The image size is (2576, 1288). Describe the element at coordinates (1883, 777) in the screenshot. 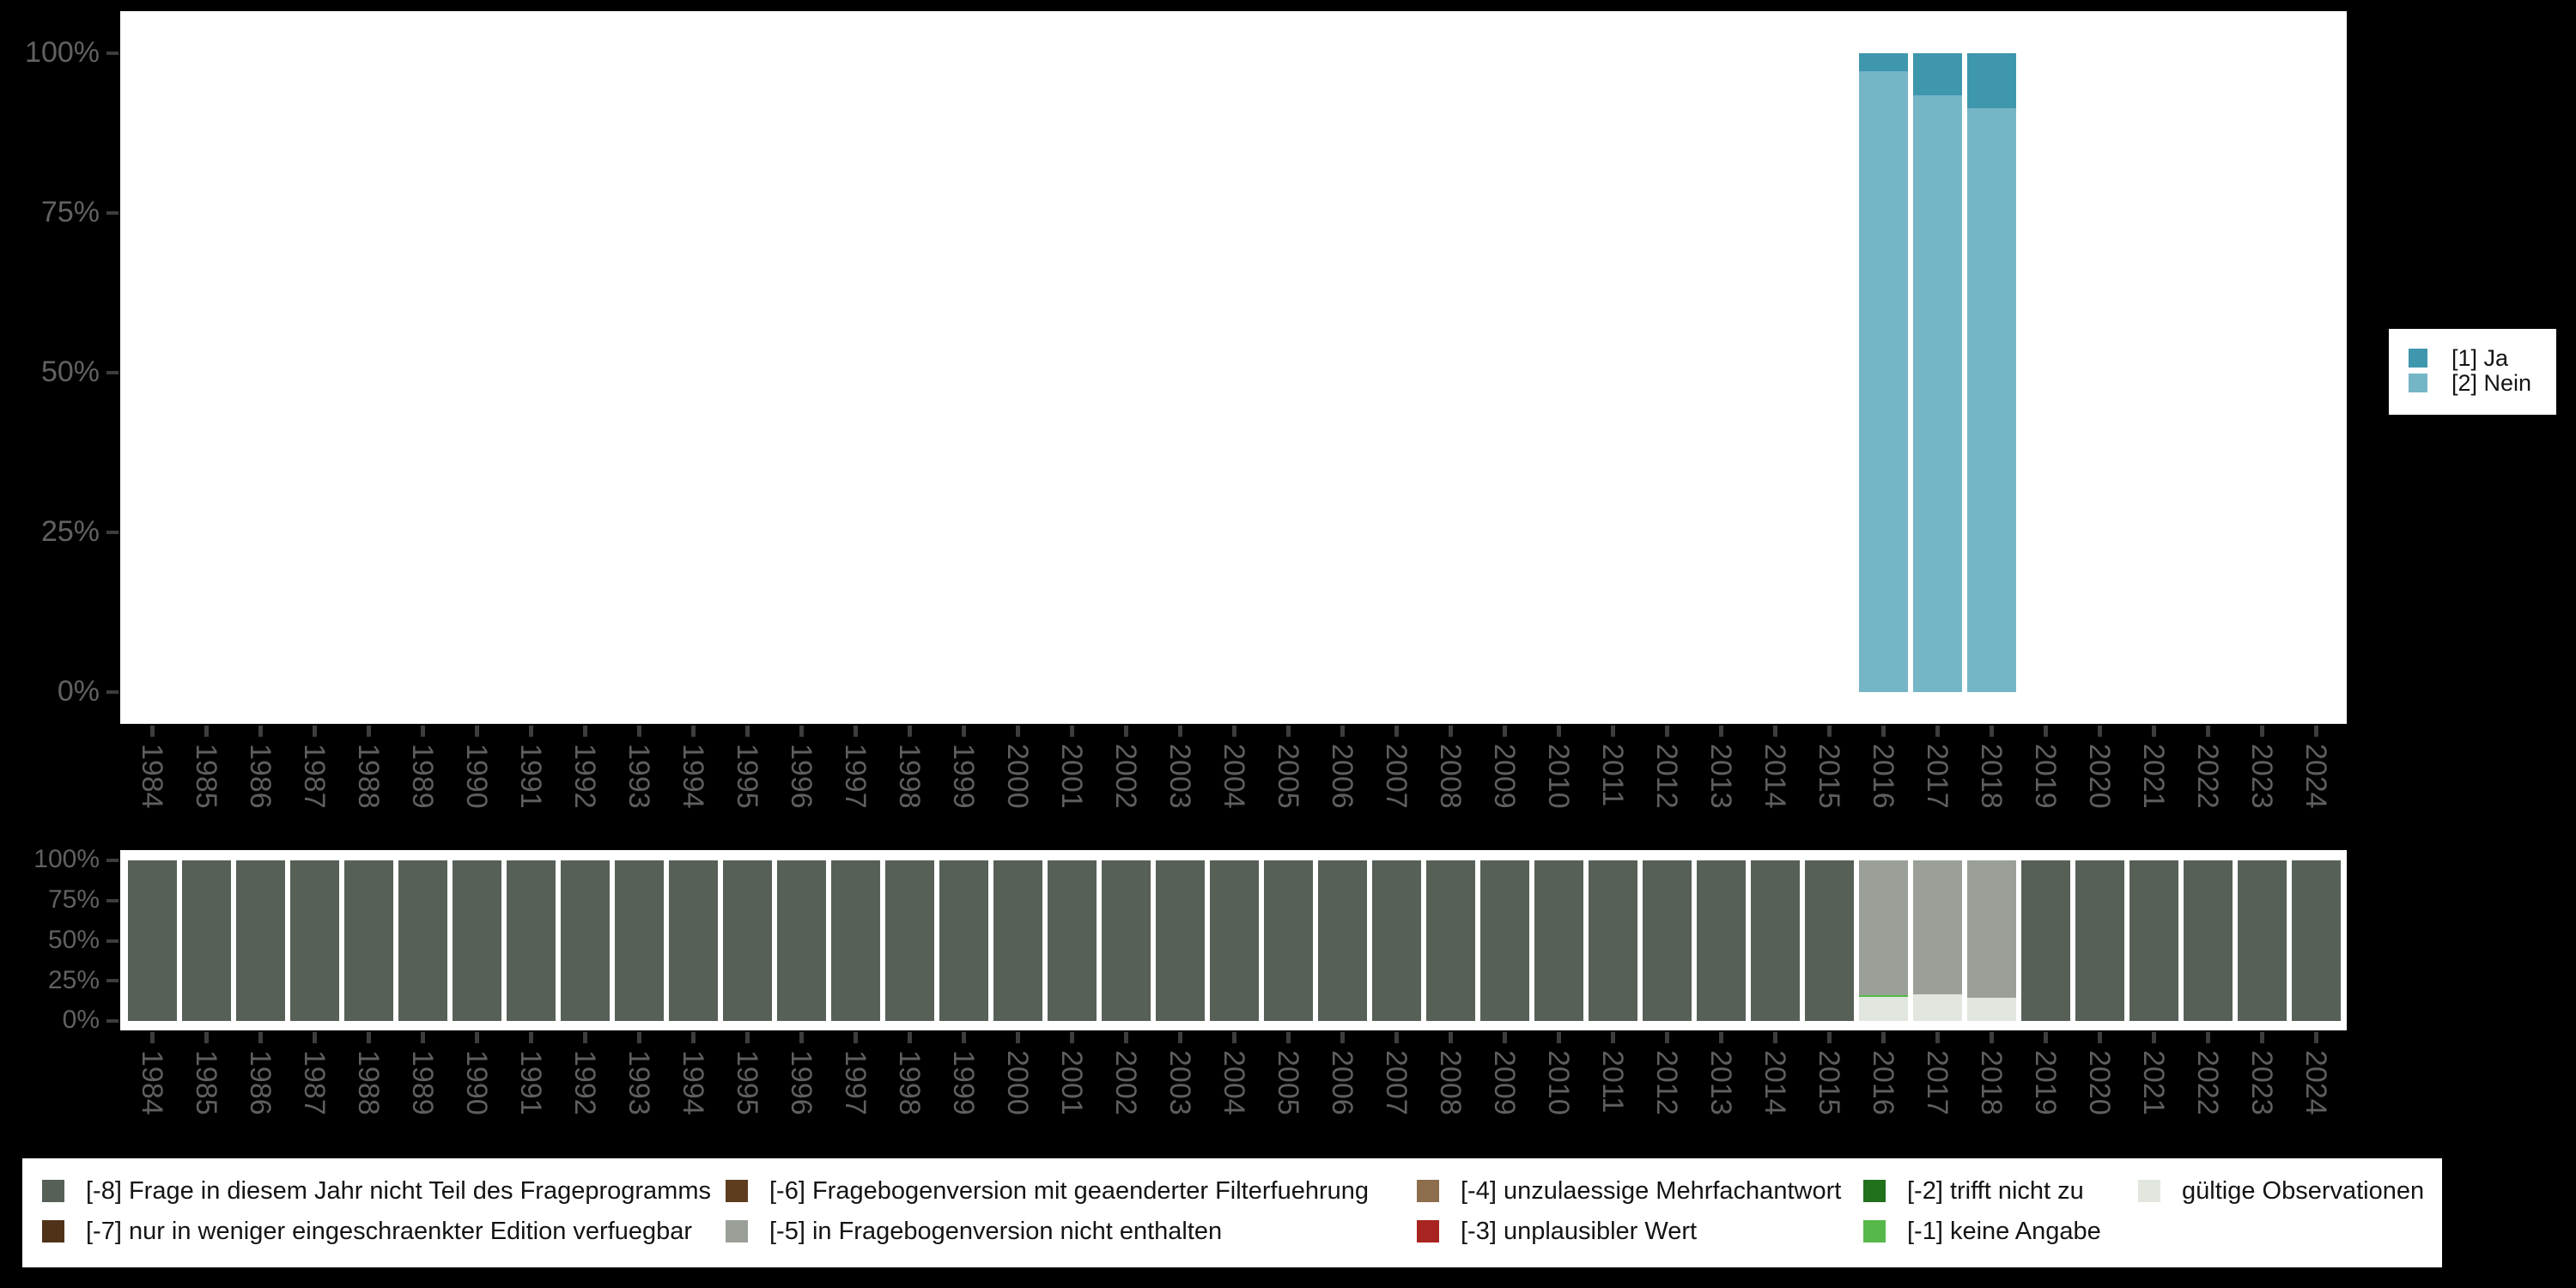

I see `observed-year-label: 2016` at that location.